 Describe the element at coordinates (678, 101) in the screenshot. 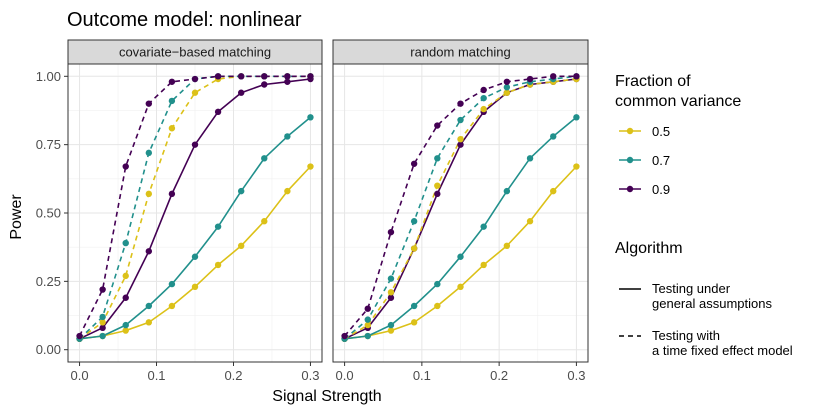

I see `legend-fraction-title: common variance` at that location.